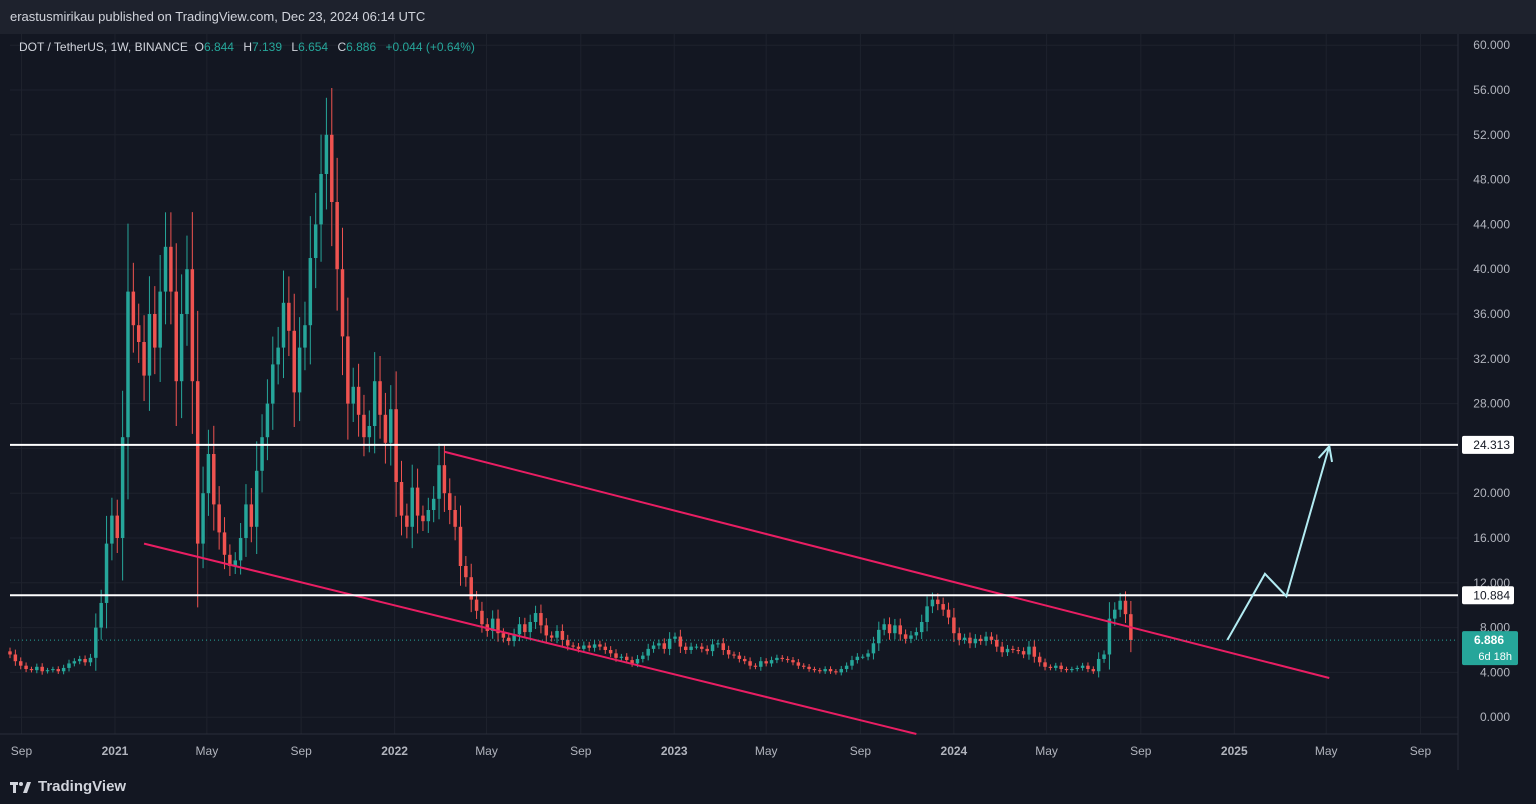  I want to click on high-value: 7.139, so click(267, 47).